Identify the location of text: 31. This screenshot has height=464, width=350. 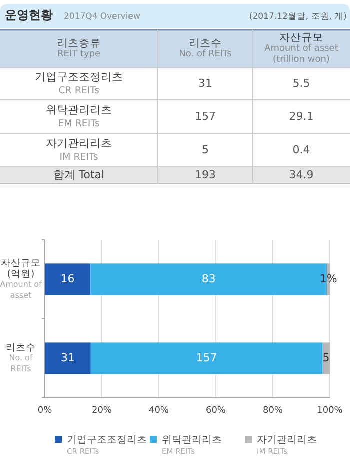
(205, 83).